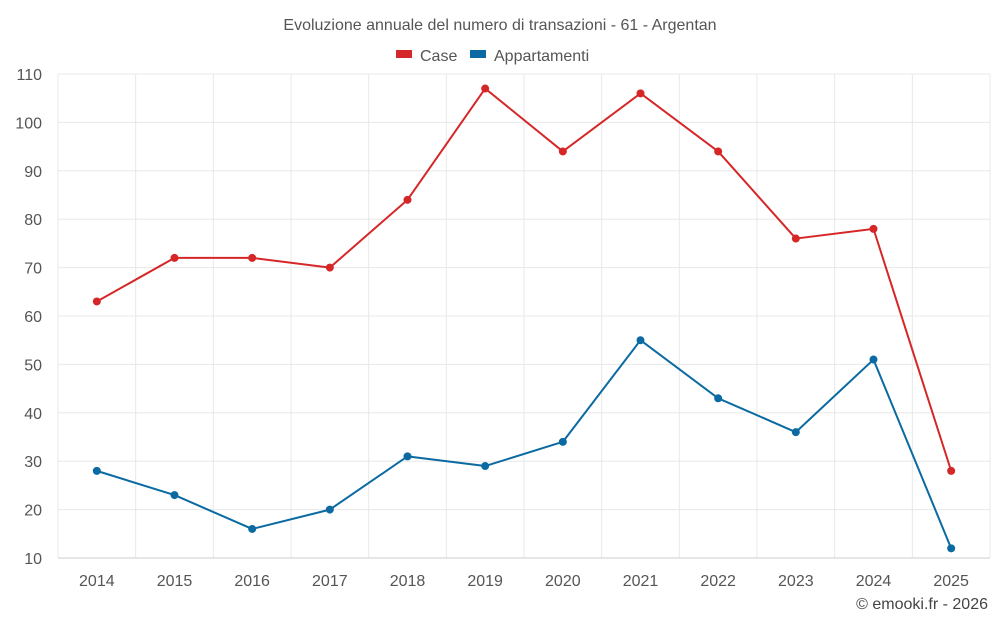  Describe the element at coordinates (33, 220) in the screenshot. I see `y-tick-label: 80` at that location.